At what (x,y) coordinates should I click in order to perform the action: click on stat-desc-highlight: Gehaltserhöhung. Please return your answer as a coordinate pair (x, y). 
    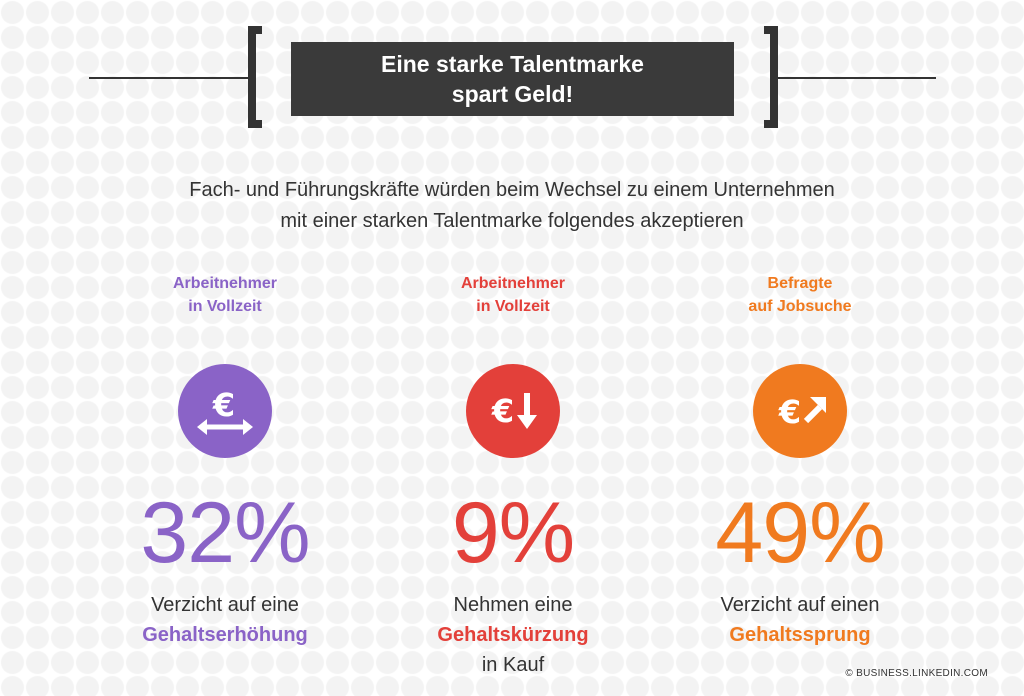
    Looking at the image, I should click on (225, 635).